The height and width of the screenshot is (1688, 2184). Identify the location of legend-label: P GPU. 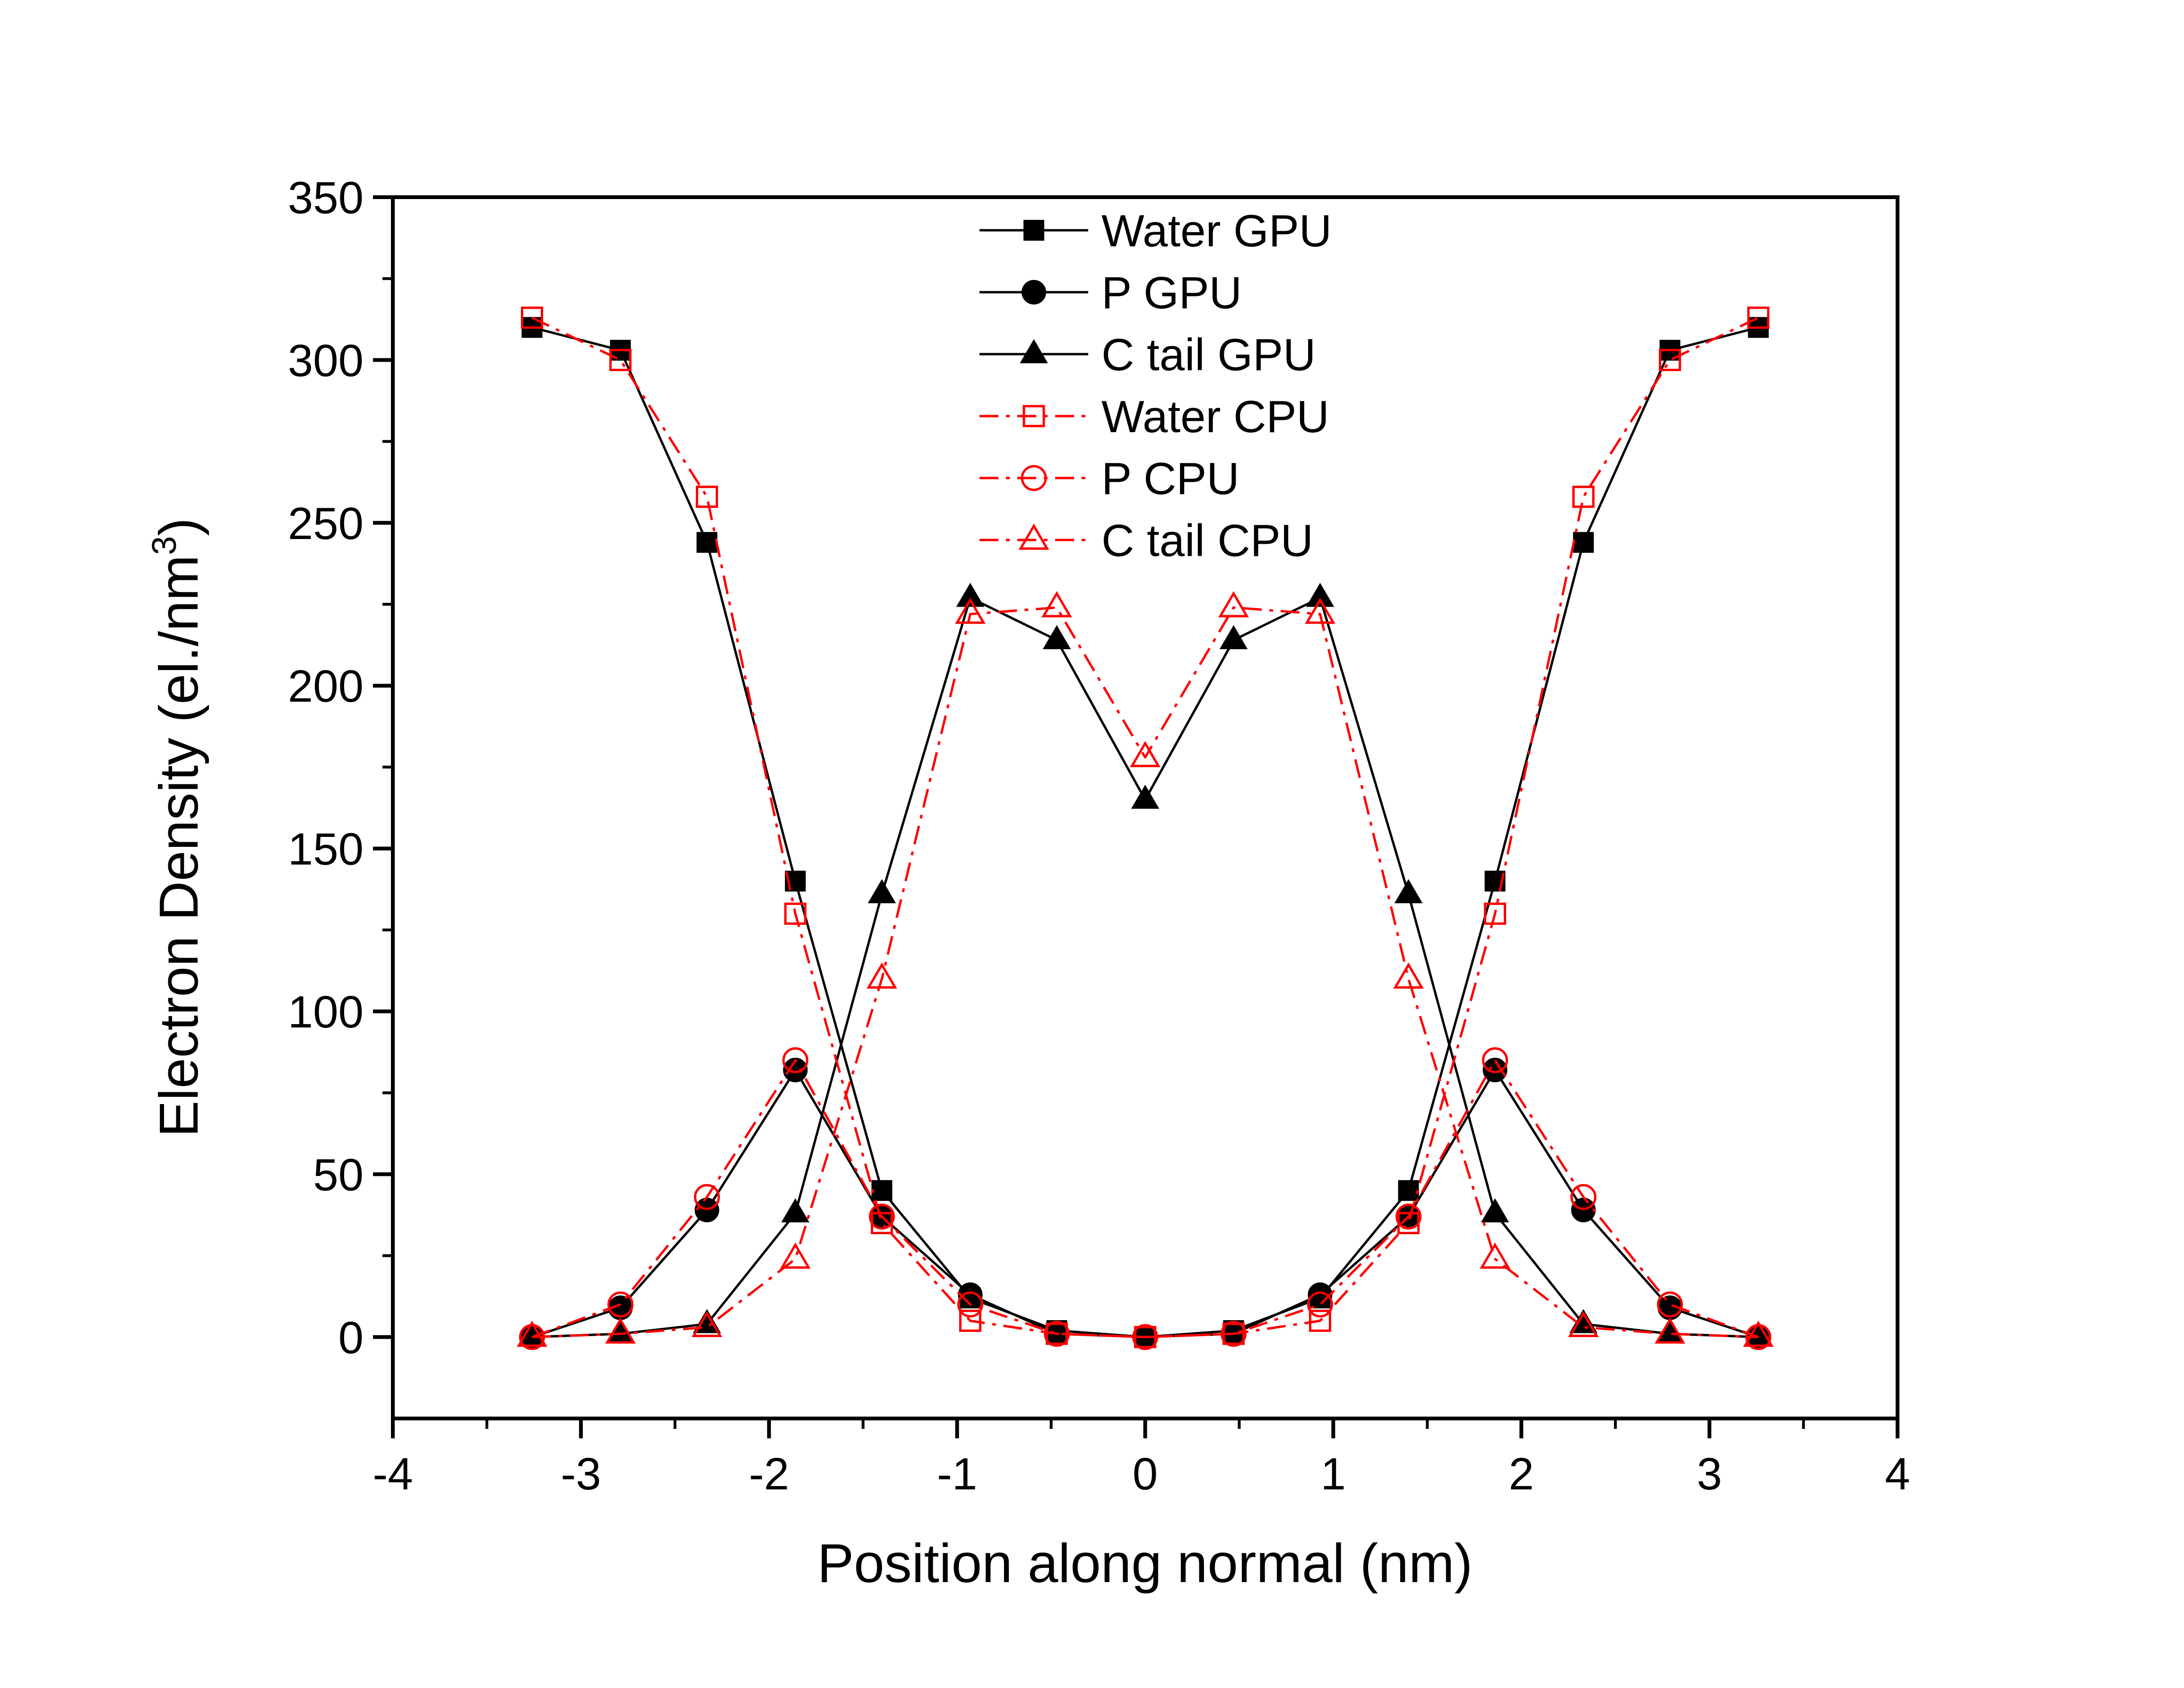
(1171, 293).